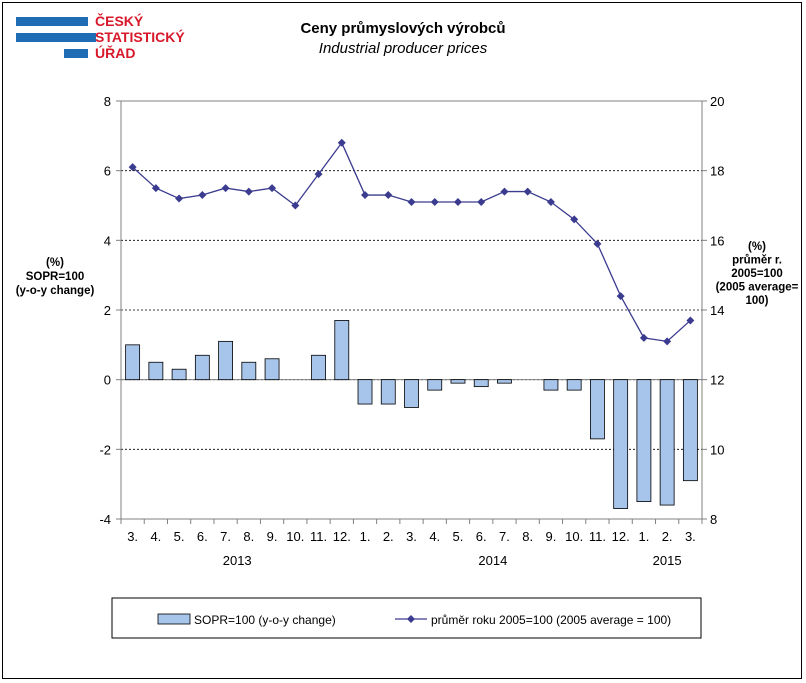 The width and height of the screenshot is (806, 683). What do you see at coordinates (55, 277) in the screenshot?
I see `left-axis-title-line: SOPR=100` at bounding box center [55, 277].